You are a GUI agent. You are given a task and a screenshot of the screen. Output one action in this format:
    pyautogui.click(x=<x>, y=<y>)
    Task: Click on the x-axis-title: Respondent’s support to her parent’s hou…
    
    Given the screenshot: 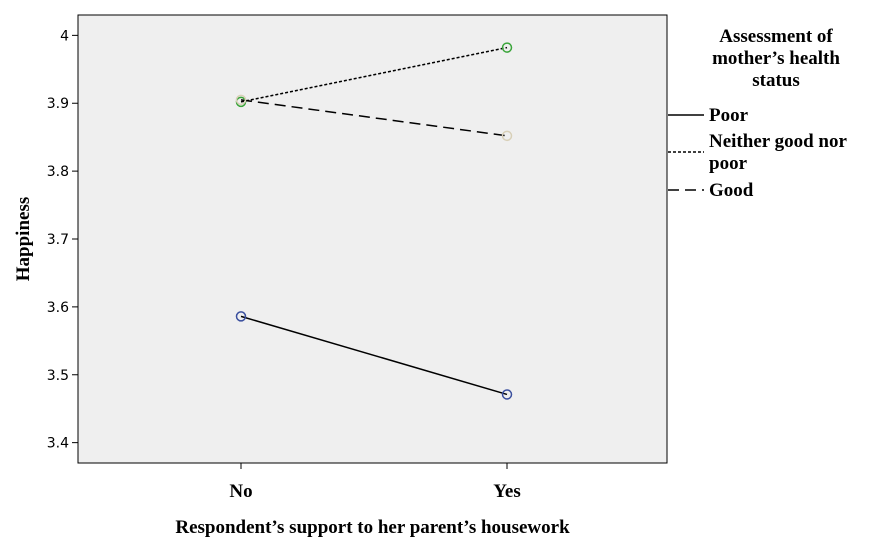 What is the action you would take?
    pyautogui.click(x=372, y=527)
    